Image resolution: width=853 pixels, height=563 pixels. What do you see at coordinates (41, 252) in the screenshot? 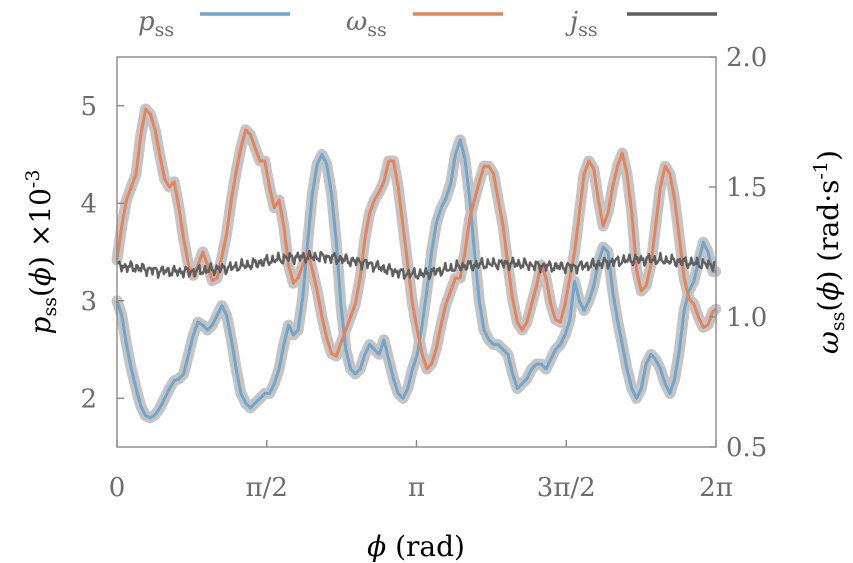
I see `left-y-axis-title: pss(ϕ) ×10-3` at bounding box center [41, 252].